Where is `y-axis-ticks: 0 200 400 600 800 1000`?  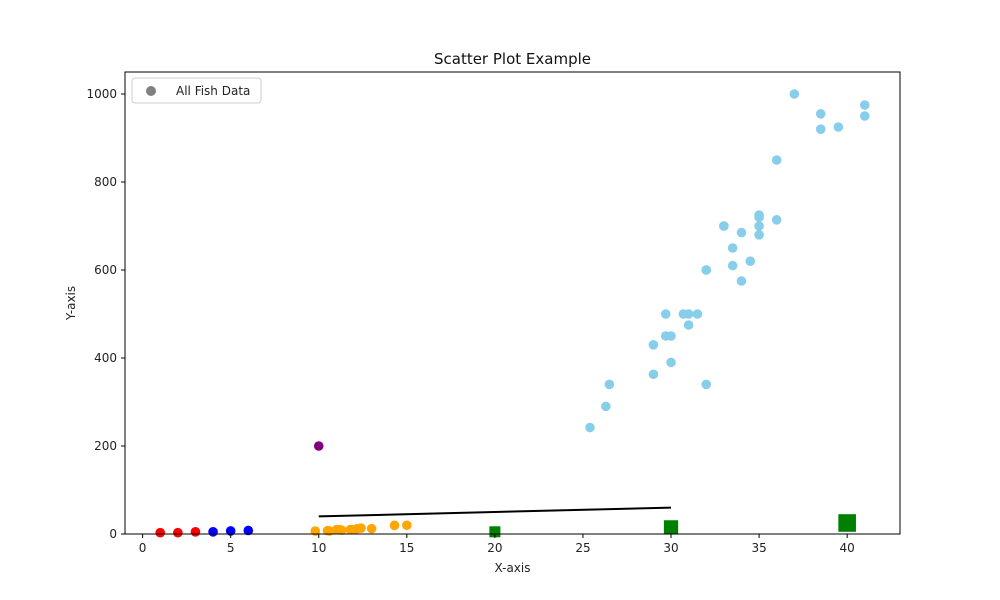
y-axis-ticks: 0 200 400 600 800 1000 is located at coordinates (105, 314).